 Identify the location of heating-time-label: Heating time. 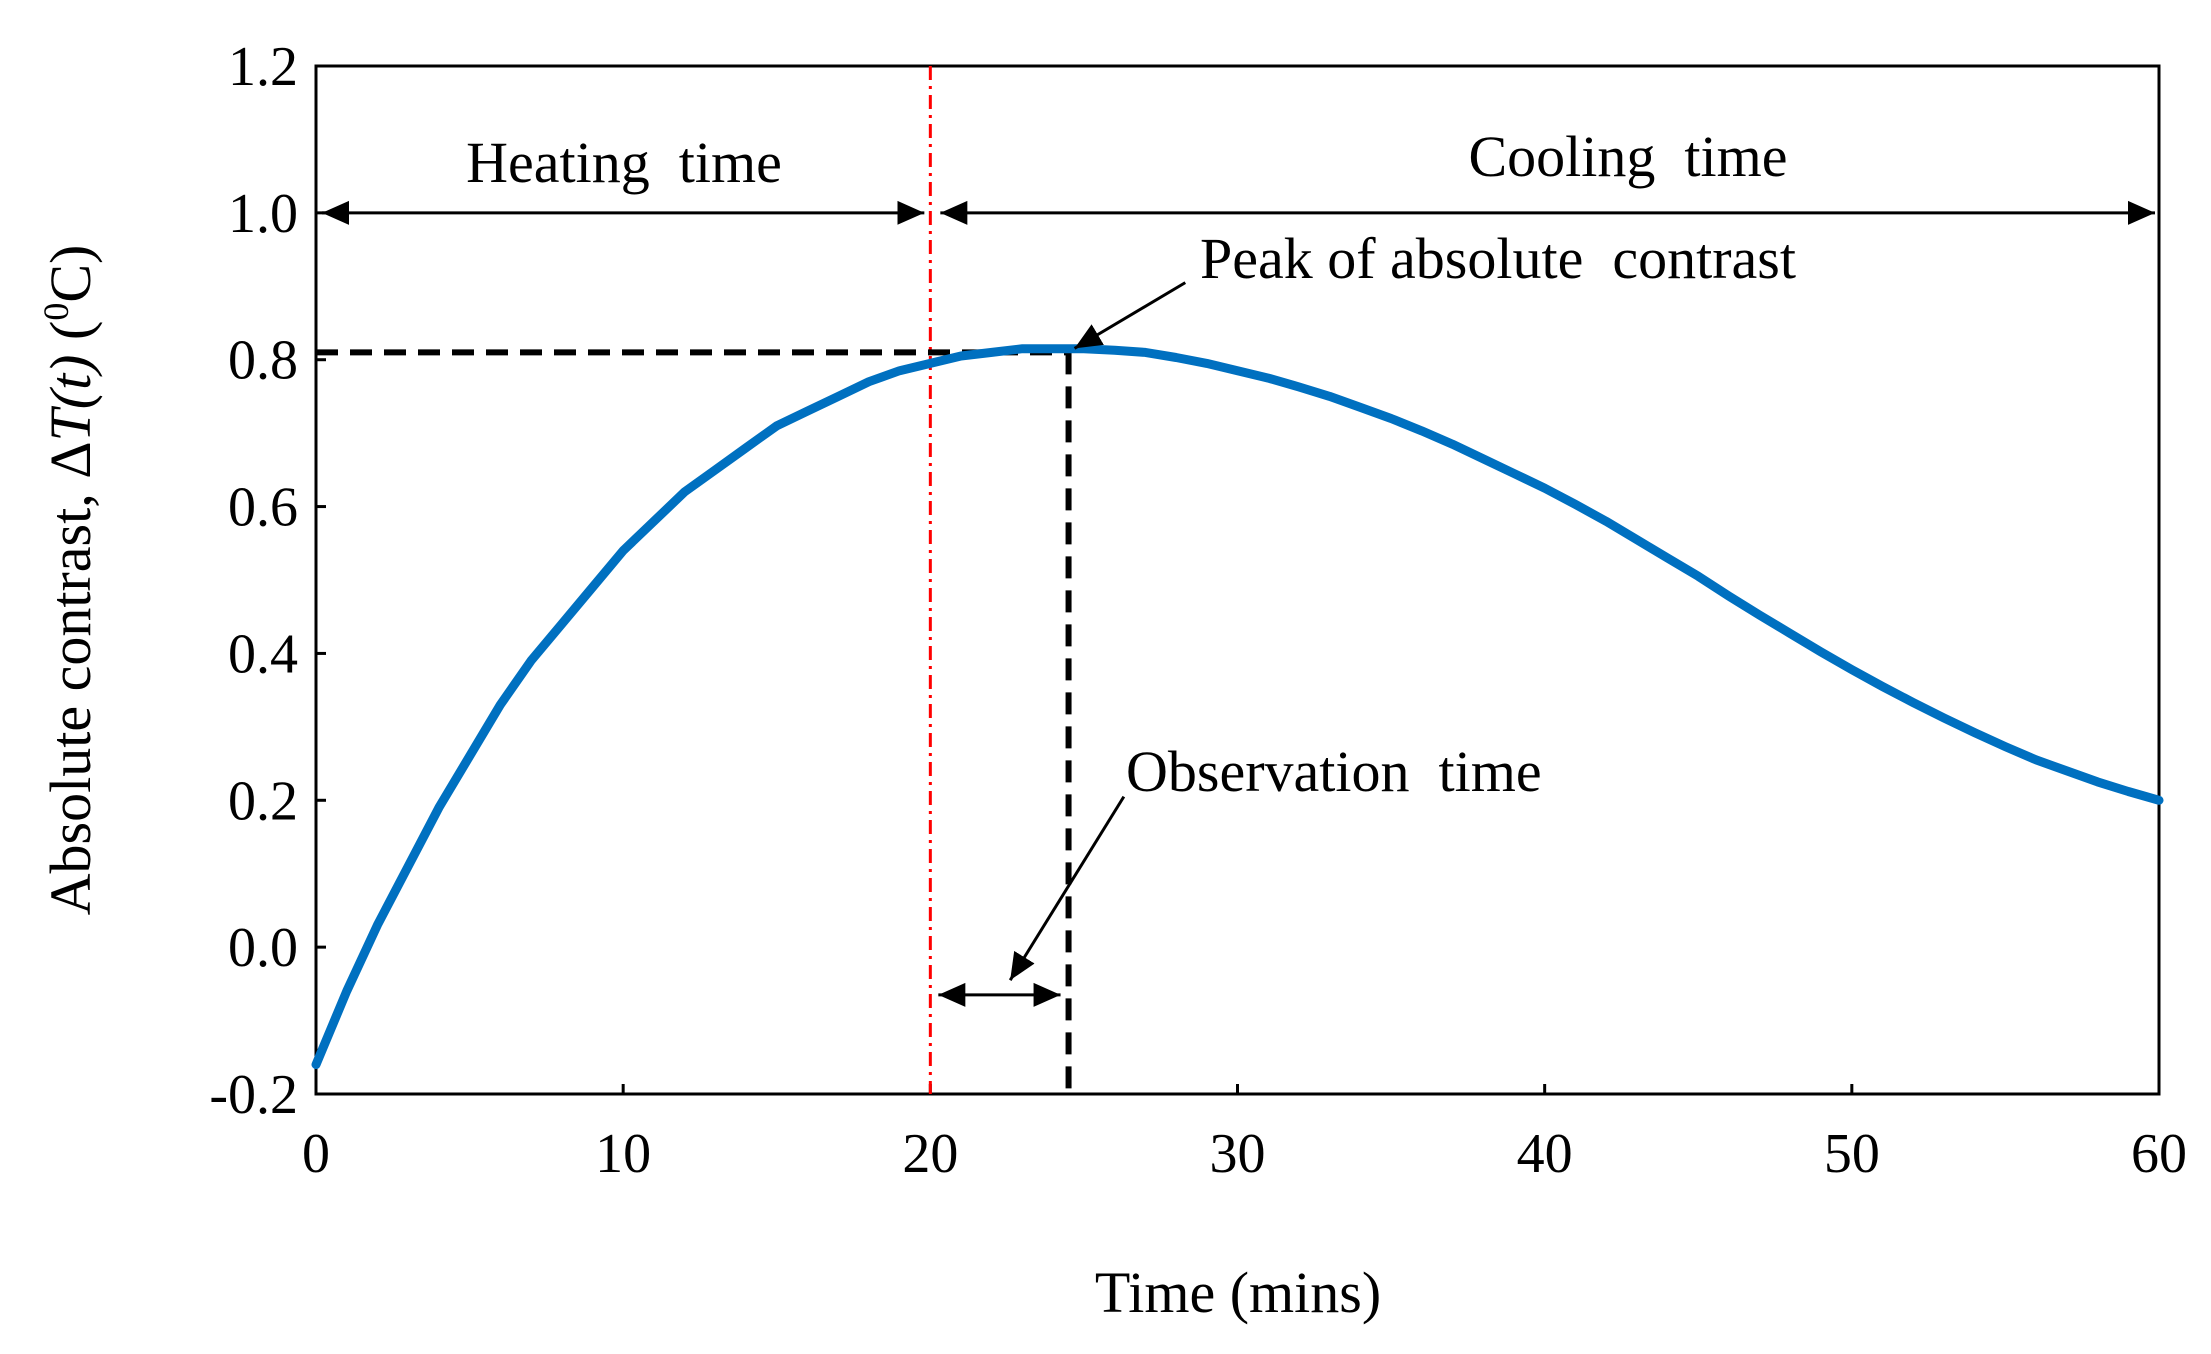
(624, 162).